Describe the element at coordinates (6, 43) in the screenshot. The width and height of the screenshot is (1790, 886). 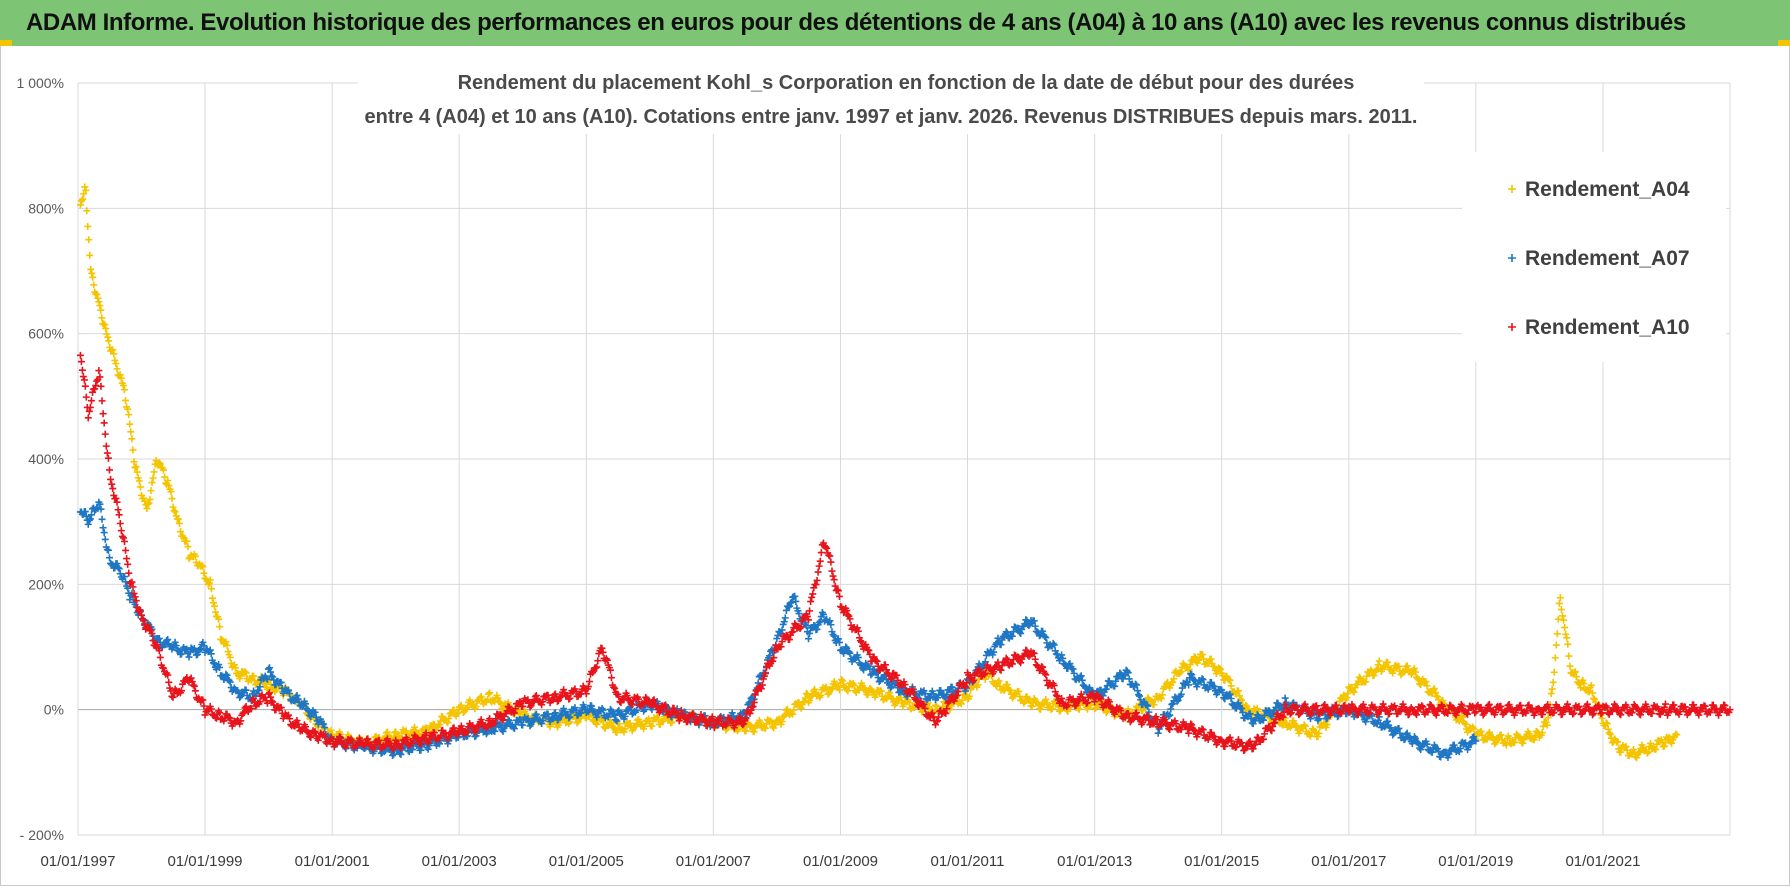
I see `corner-accent-left` at that location.